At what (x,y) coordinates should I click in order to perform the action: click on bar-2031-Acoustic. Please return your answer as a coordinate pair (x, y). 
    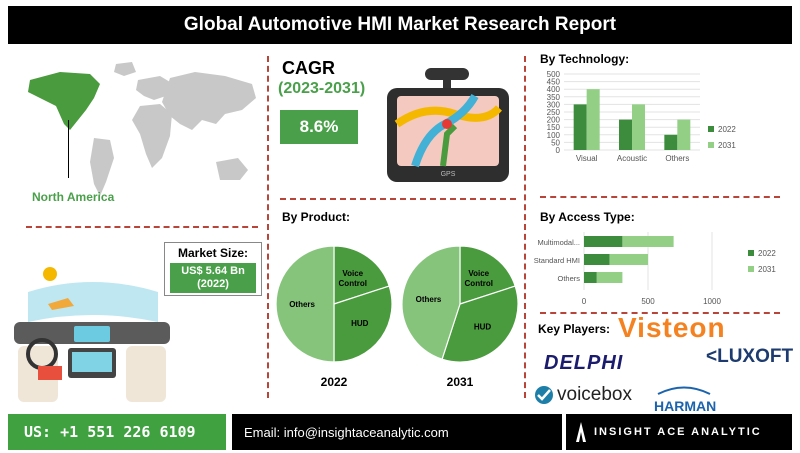
    Looking at the image, I should click on (638, 127).